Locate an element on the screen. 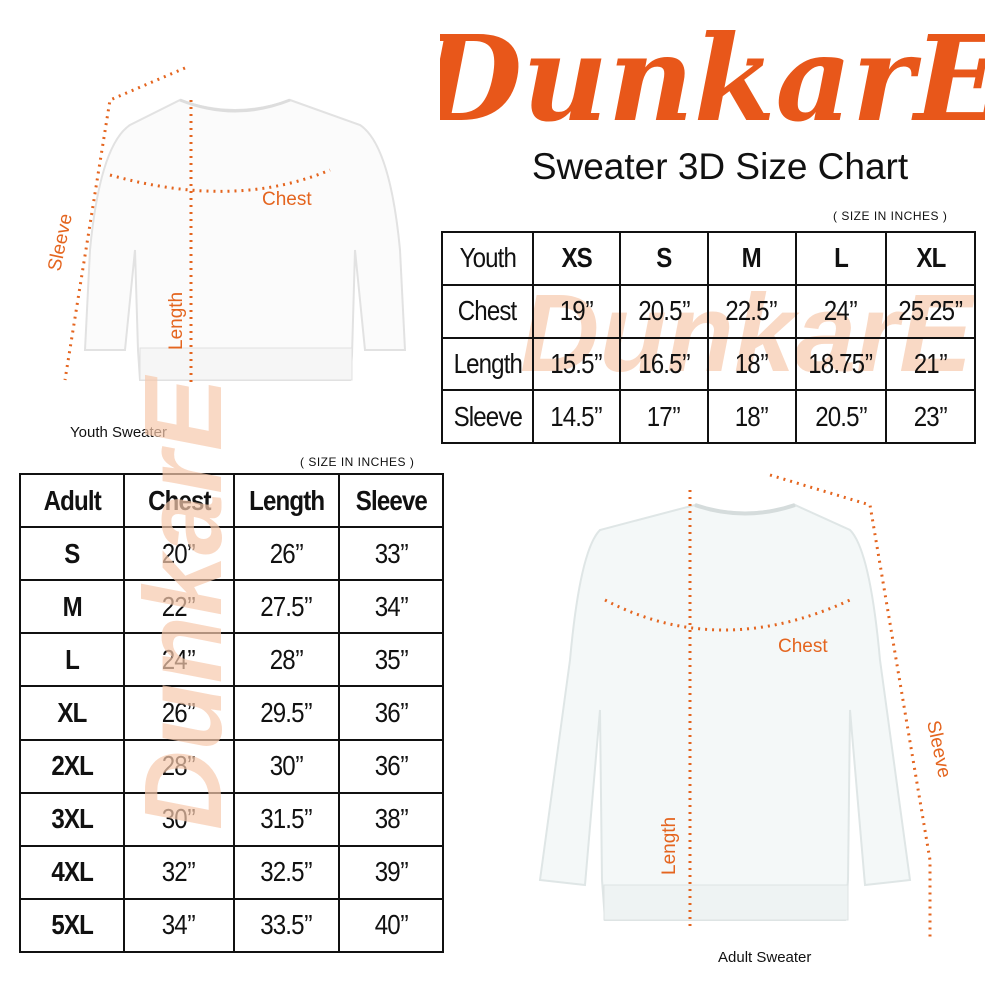 This screenshot has width=1000, height=1000. header-cell: S is located at coordinates (664, 258).